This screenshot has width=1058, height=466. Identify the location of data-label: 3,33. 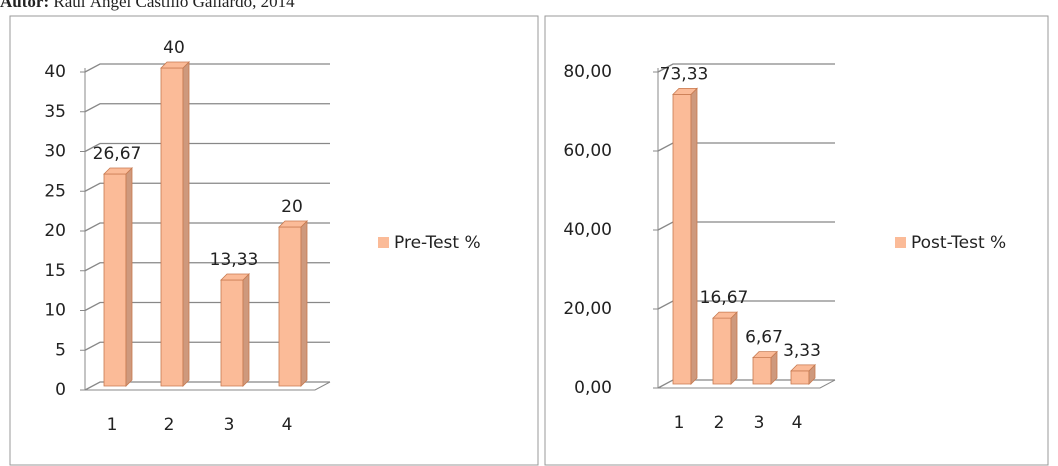
(802, 351).